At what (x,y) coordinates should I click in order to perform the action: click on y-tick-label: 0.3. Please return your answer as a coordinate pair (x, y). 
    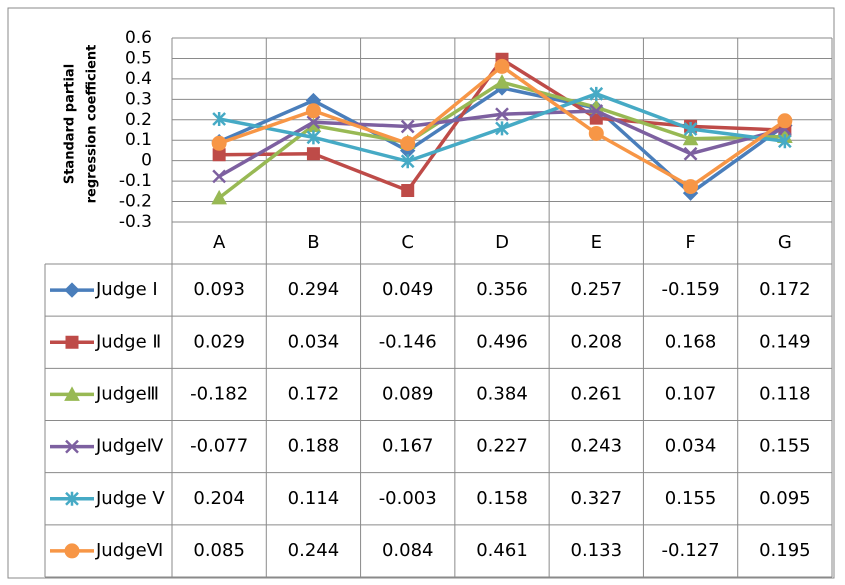
    Looking at the image, I should click on (138, 99).